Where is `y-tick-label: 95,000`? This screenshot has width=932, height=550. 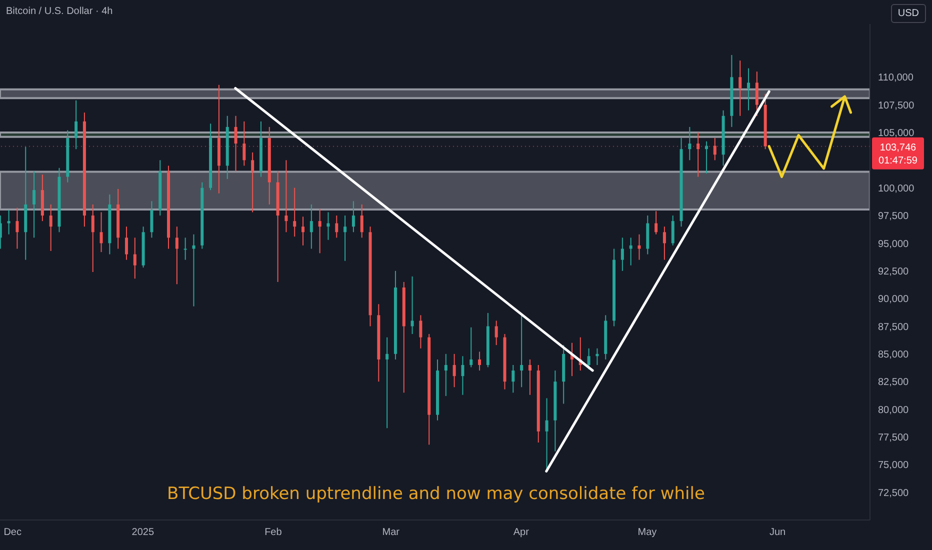
y-tick-label: 95,000 is located at coordinates (894, 244).